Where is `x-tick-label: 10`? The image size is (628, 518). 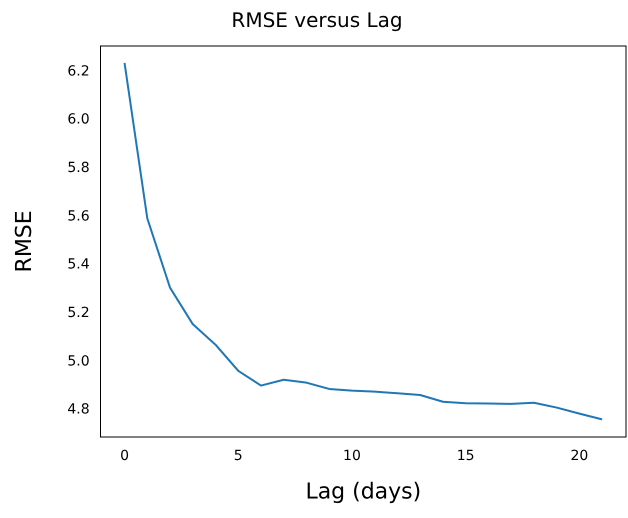 x-tick-label: 10 is located at coordinates (352, 456).